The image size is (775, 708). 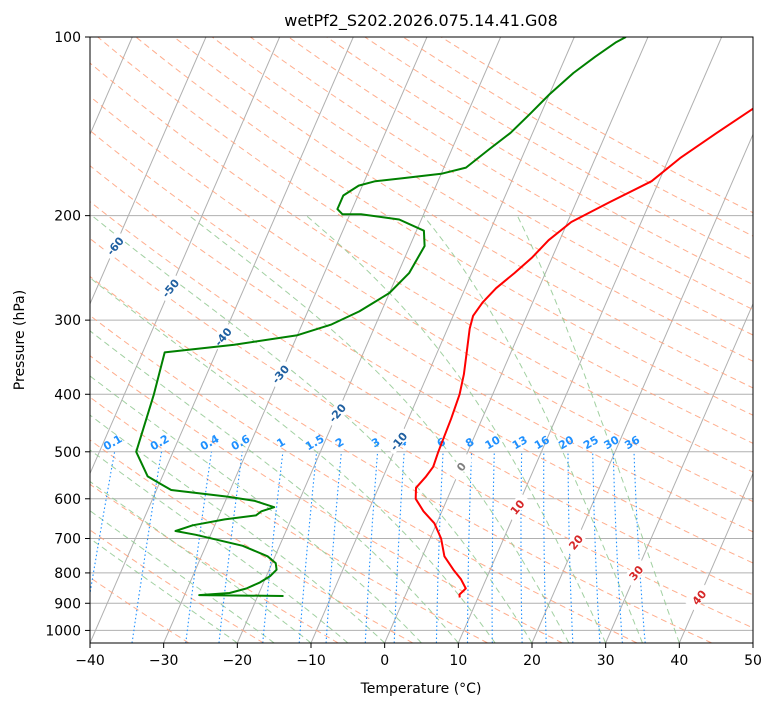 What do you see at coordinates (164, 661) in the screenshot?
I see `x-tick-label: −30` at bounding box center [164, 661].